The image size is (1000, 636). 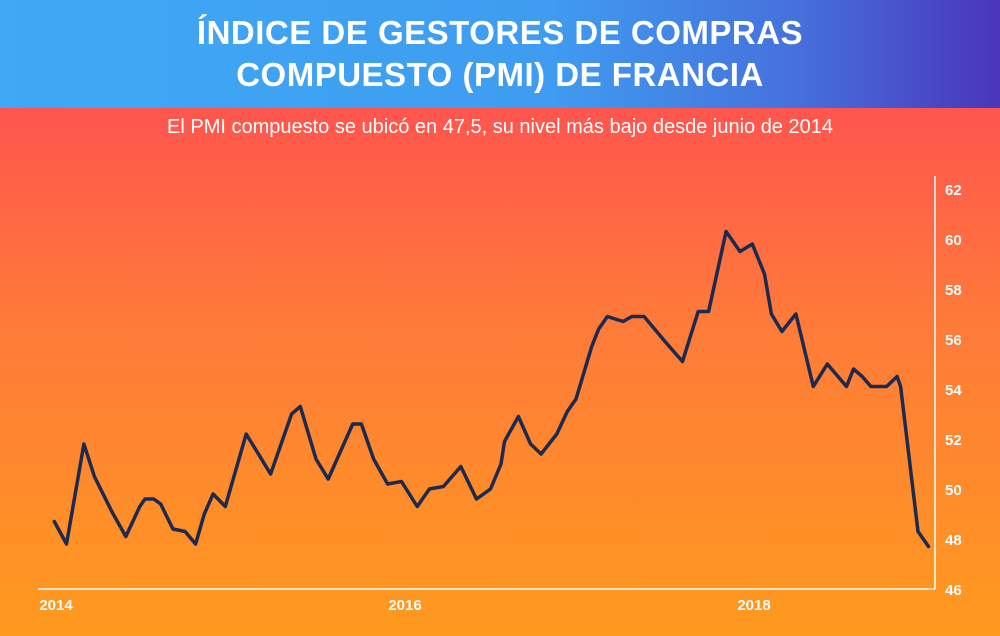 What do you see at coordinates (500, 32) in the screenshot?
I see `chart-title-line-1: ÍNDICE DE GESTORES DE COMPRAS` at bounding box center [500, 32].